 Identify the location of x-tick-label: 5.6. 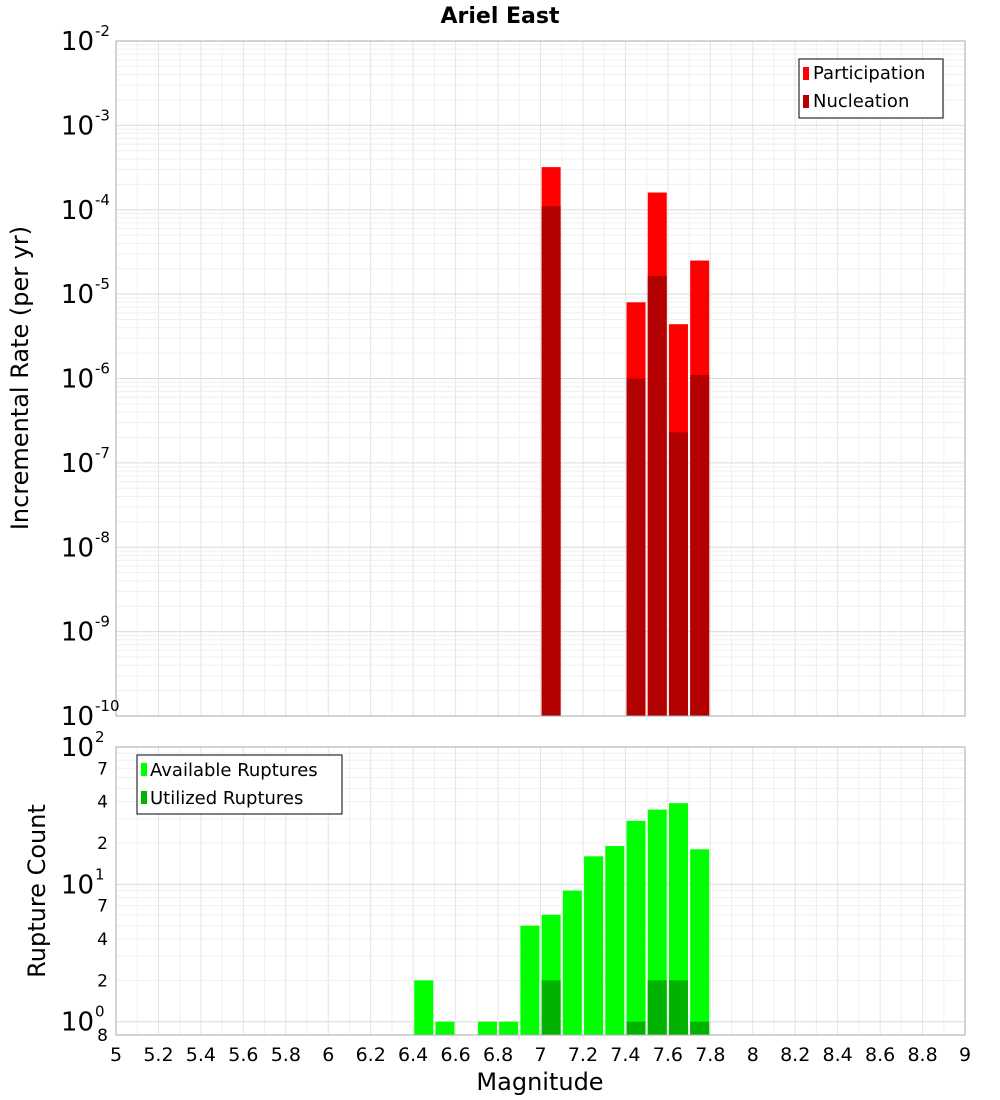
(243, 1055).